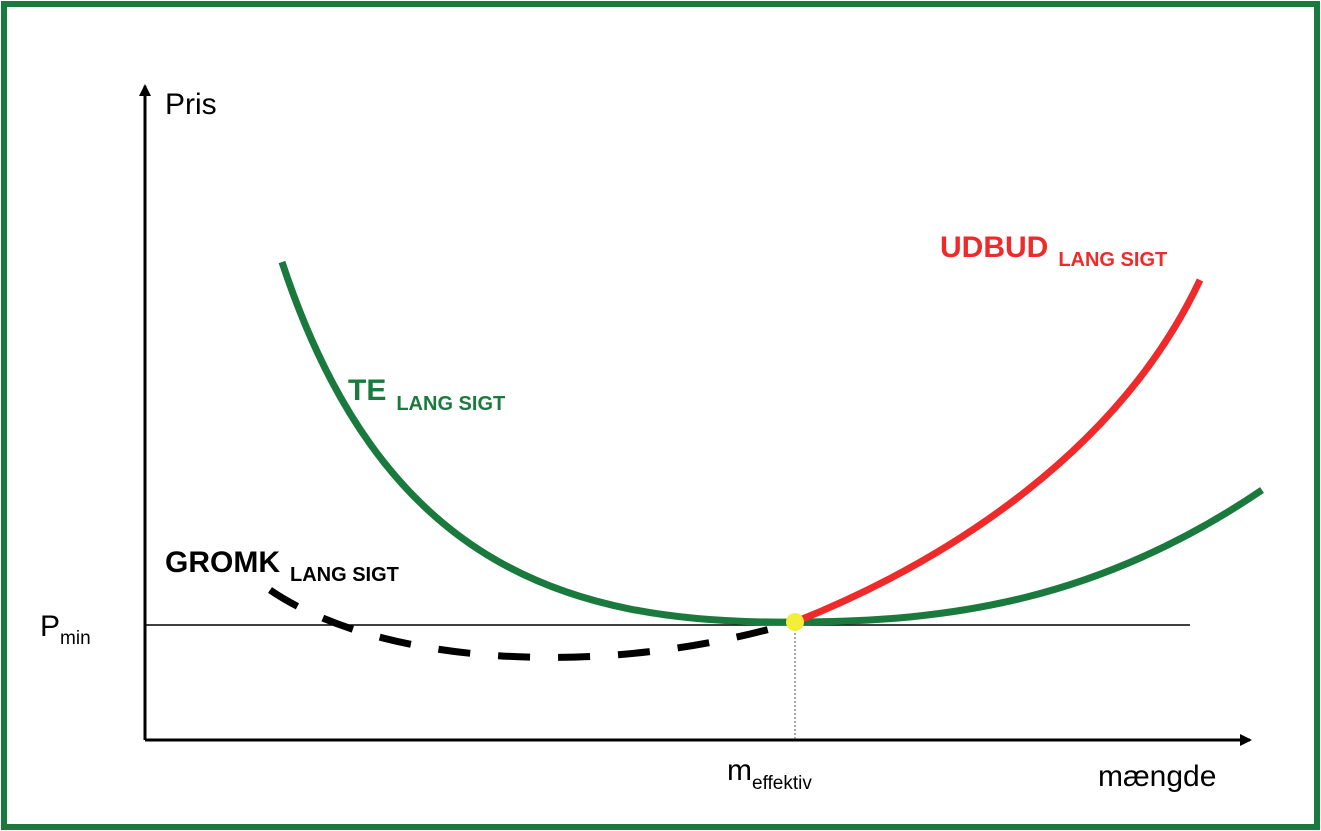 This screenshot has width=1321, height=831. Describe the element at coordinates (282, 566) in the screenshot. I see `gromk-label: GROMK LANG SIGT` at that location.